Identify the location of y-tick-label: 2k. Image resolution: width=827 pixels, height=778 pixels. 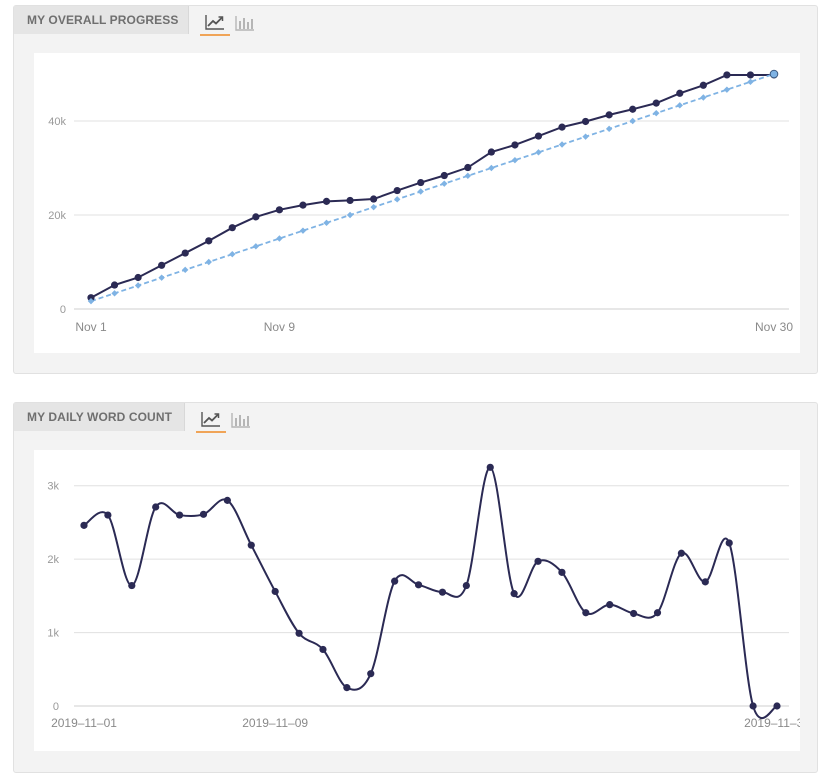
(53, 560).